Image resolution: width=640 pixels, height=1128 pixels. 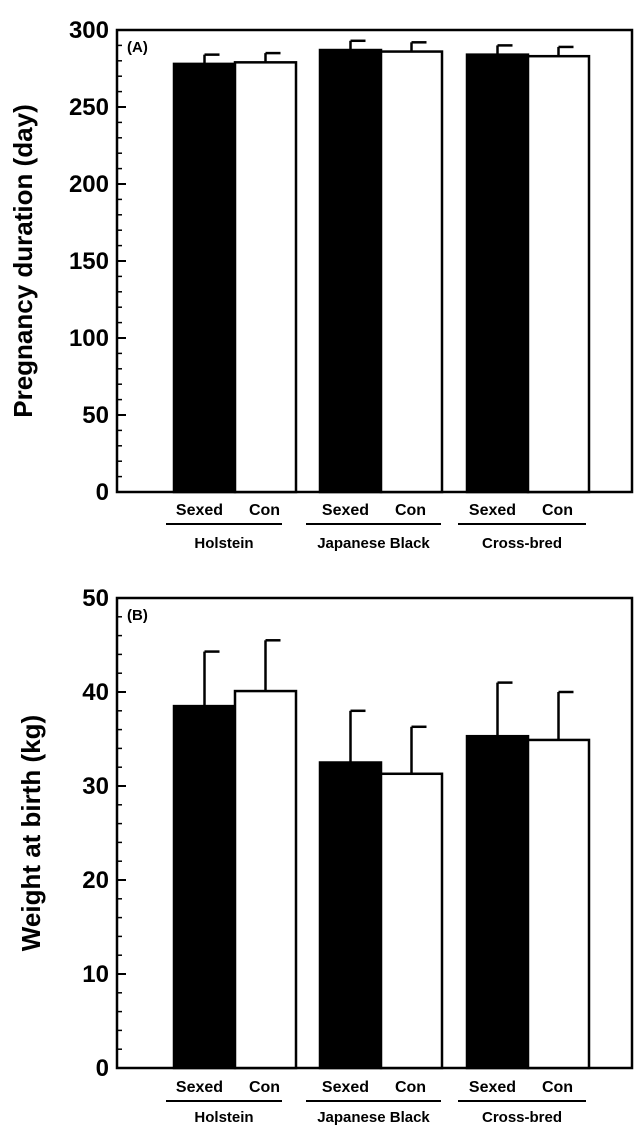 I want to click on y-axis-label: Pregnancy duration (day), so click(x=23, y=261).